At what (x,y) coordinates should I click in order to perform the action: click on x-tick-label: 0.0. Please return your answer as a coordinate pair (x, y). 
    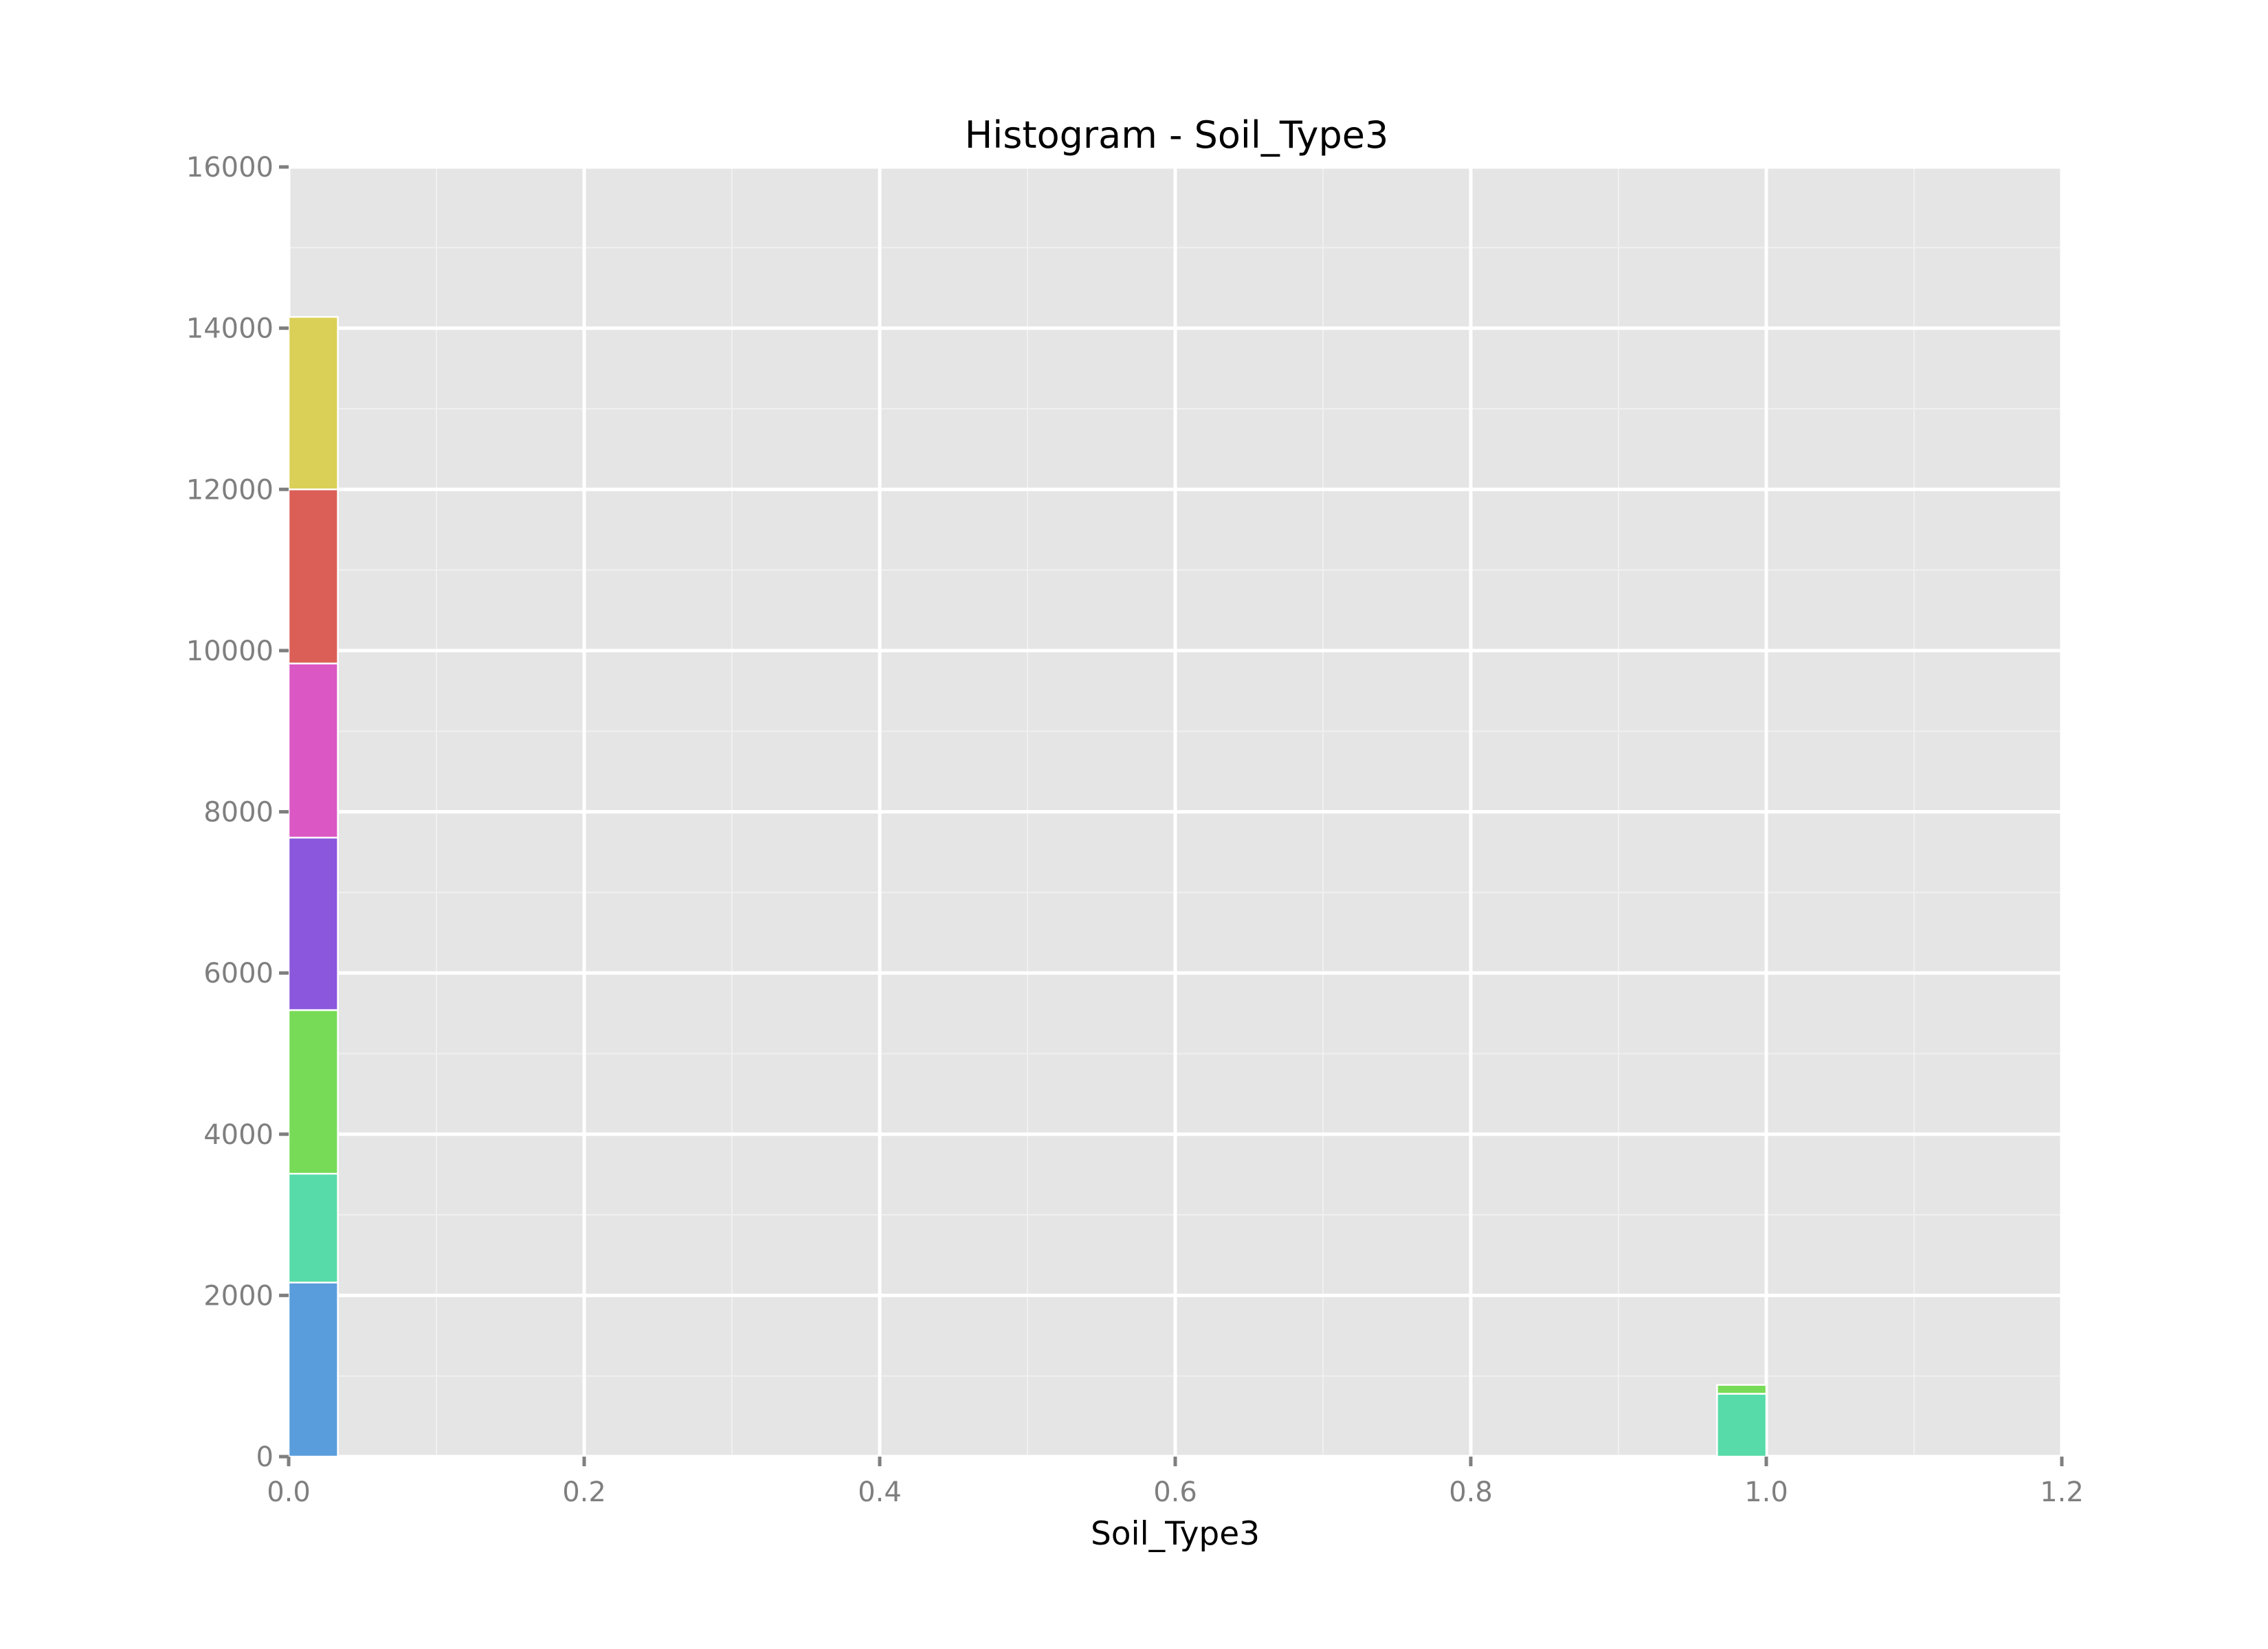
    Looking at the image, I should click on (289, 1492).